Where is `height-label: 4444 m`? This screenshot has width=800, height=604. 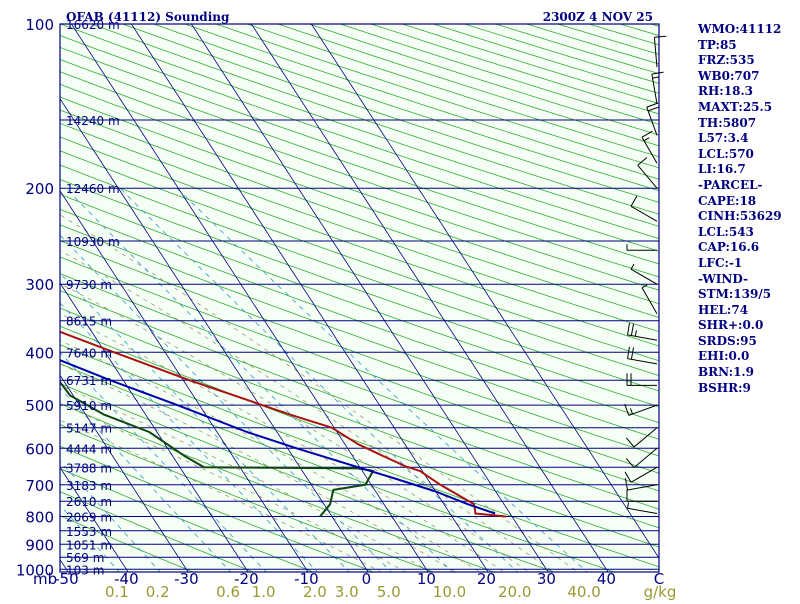 height-label: 4444 m is located at coordinates (89, 449).